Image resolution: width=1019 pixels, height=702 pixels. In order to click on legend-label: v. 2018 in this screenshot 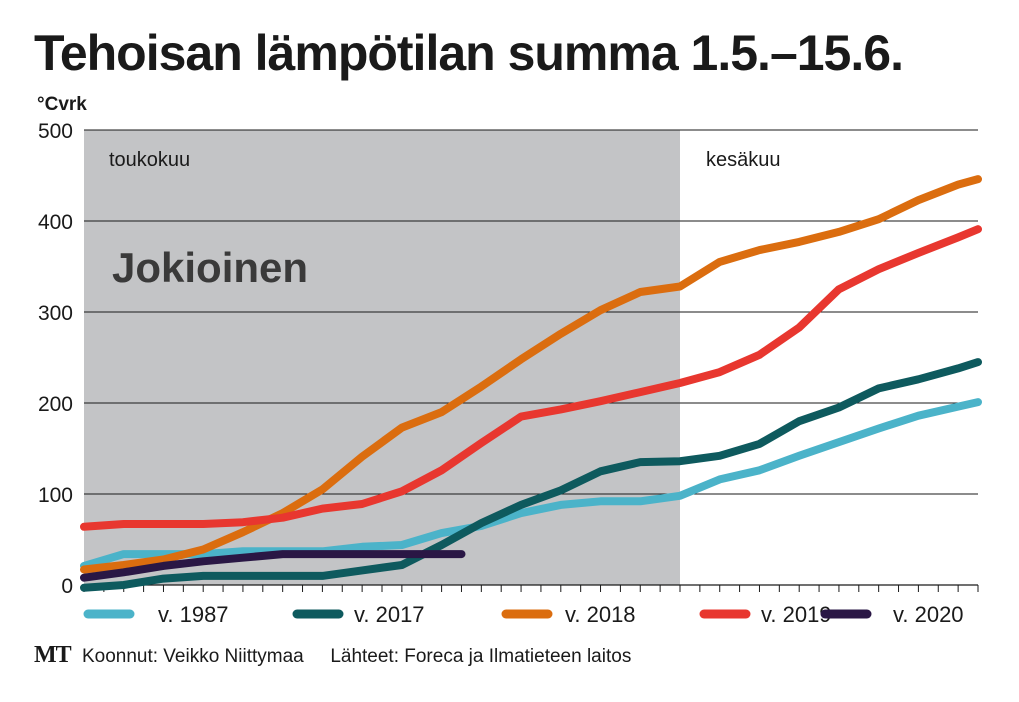, I will do `click(600, 614)`.